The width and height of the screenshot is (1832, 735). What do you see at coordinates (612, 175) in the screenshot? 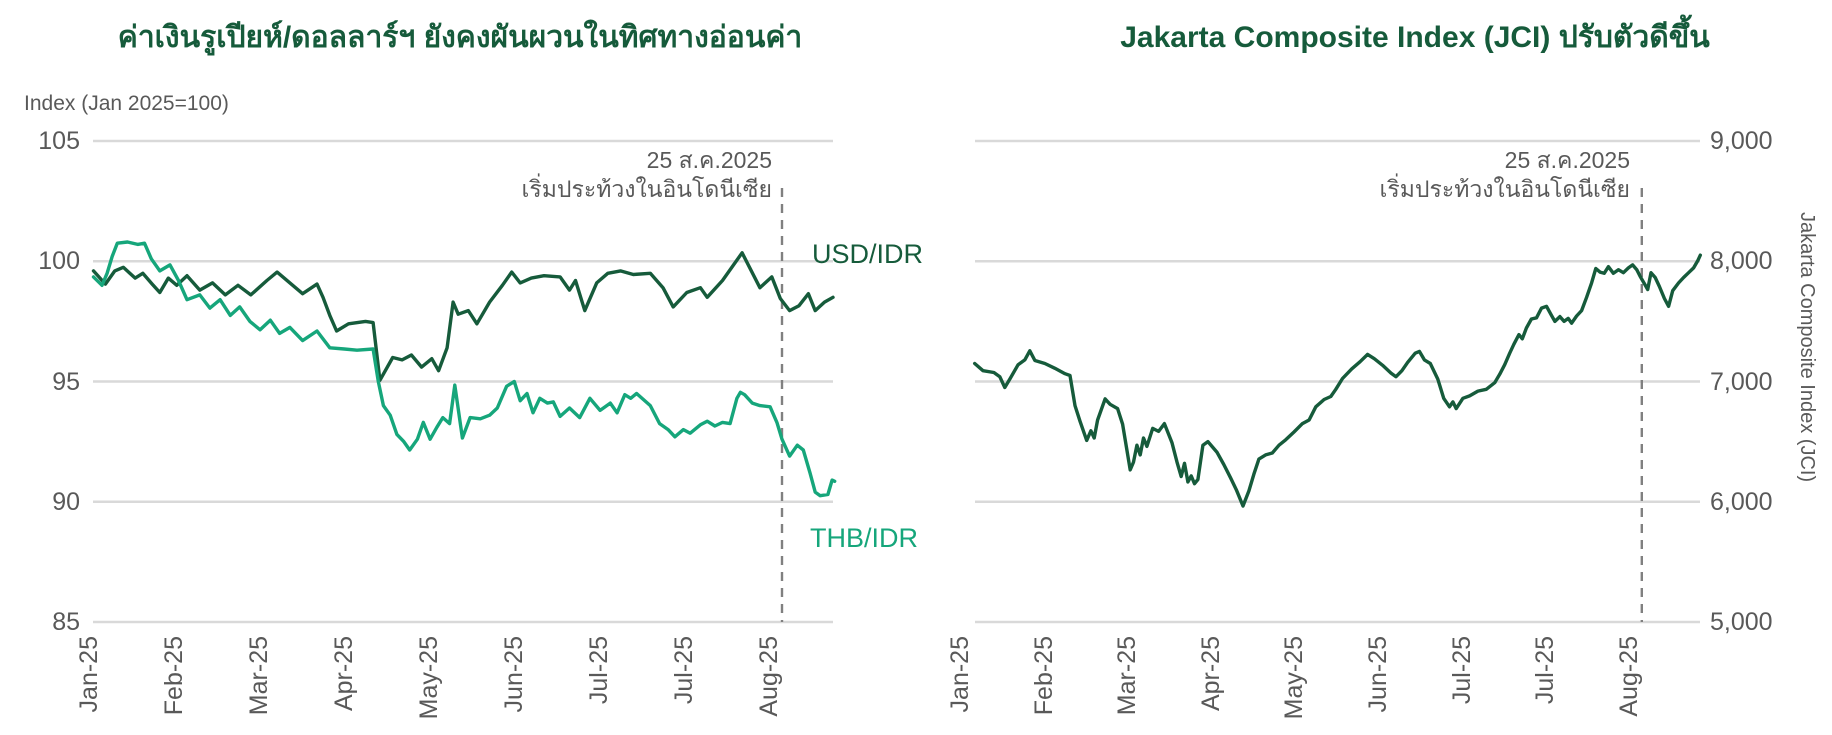
I see `left-event-annotation: 25 ส.ค.2025 เริ่มประท้วงในอินโดนีเซีย` at bounding box center [612, 175].